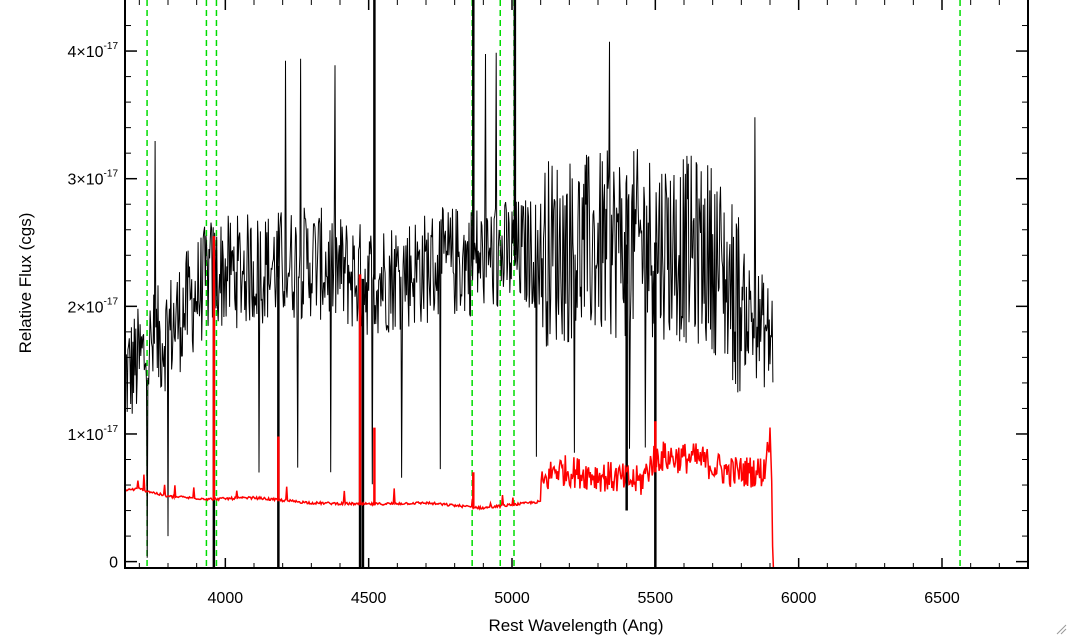  I want to click on x-tick-label: 5000, so click(512, 598).